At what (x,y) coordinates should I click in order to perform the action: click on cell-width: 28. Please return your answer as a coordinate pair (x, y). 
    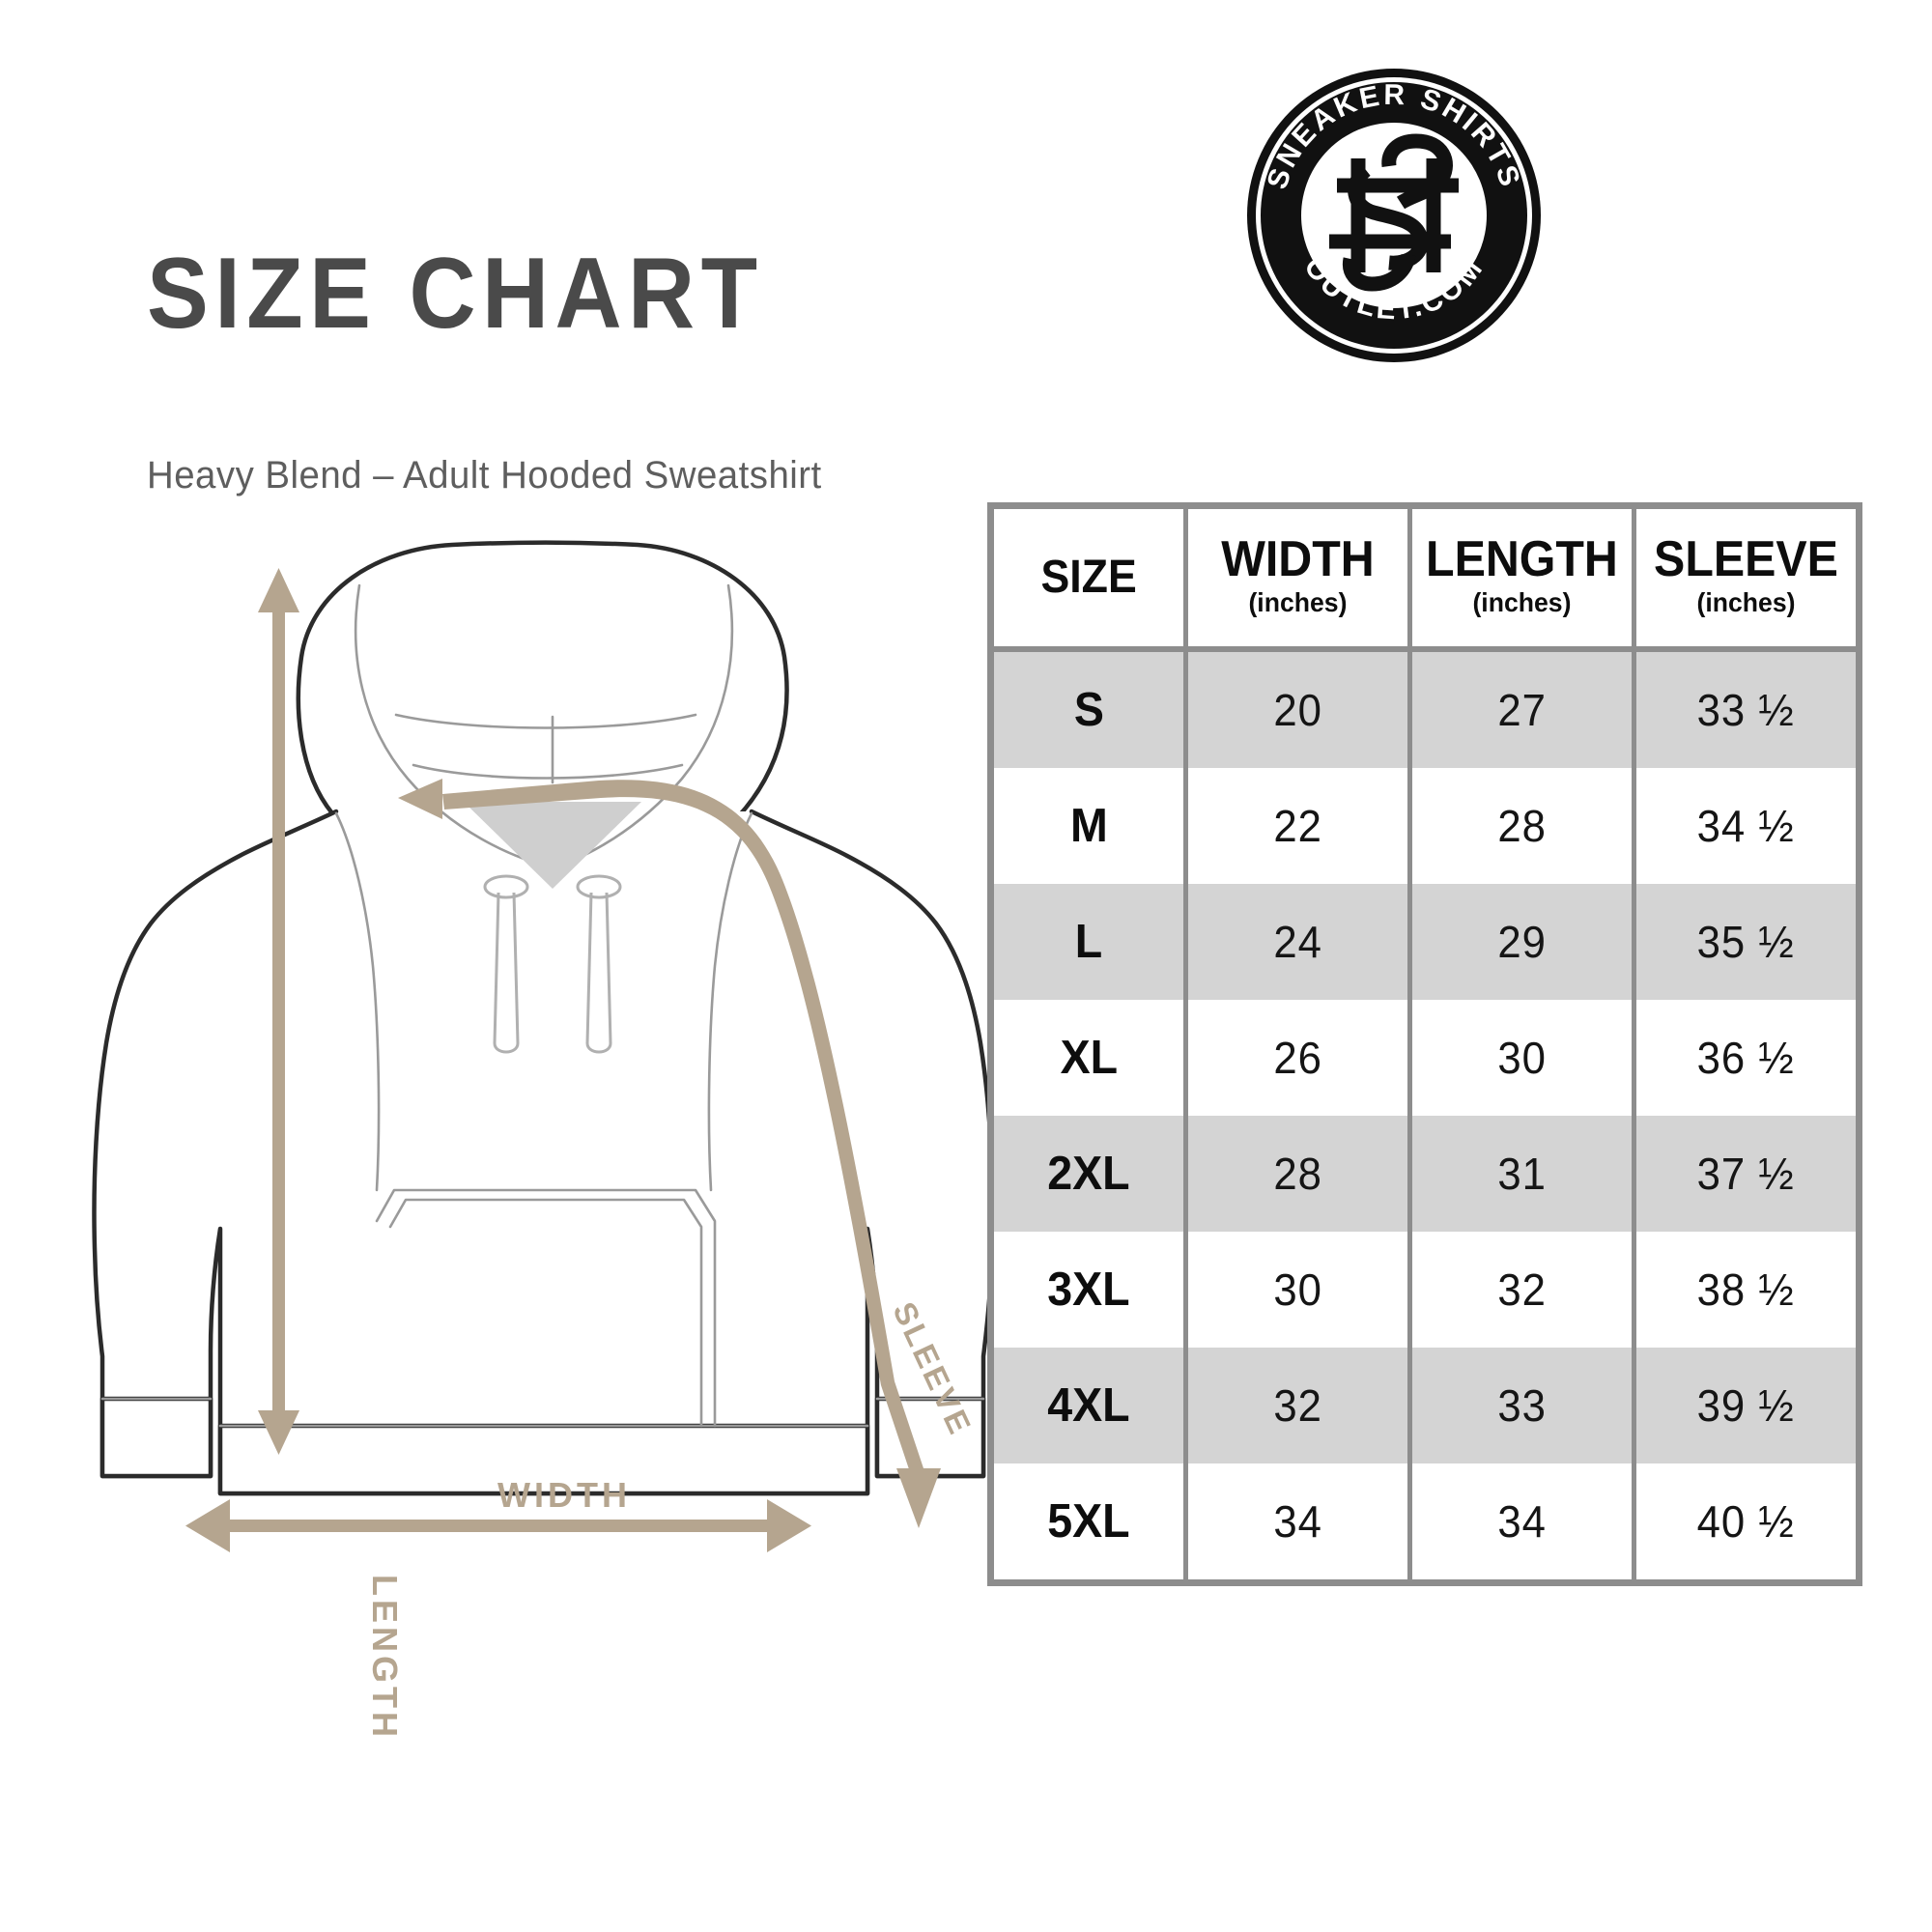
    Looking at the image, I should click on (1295, 1174).